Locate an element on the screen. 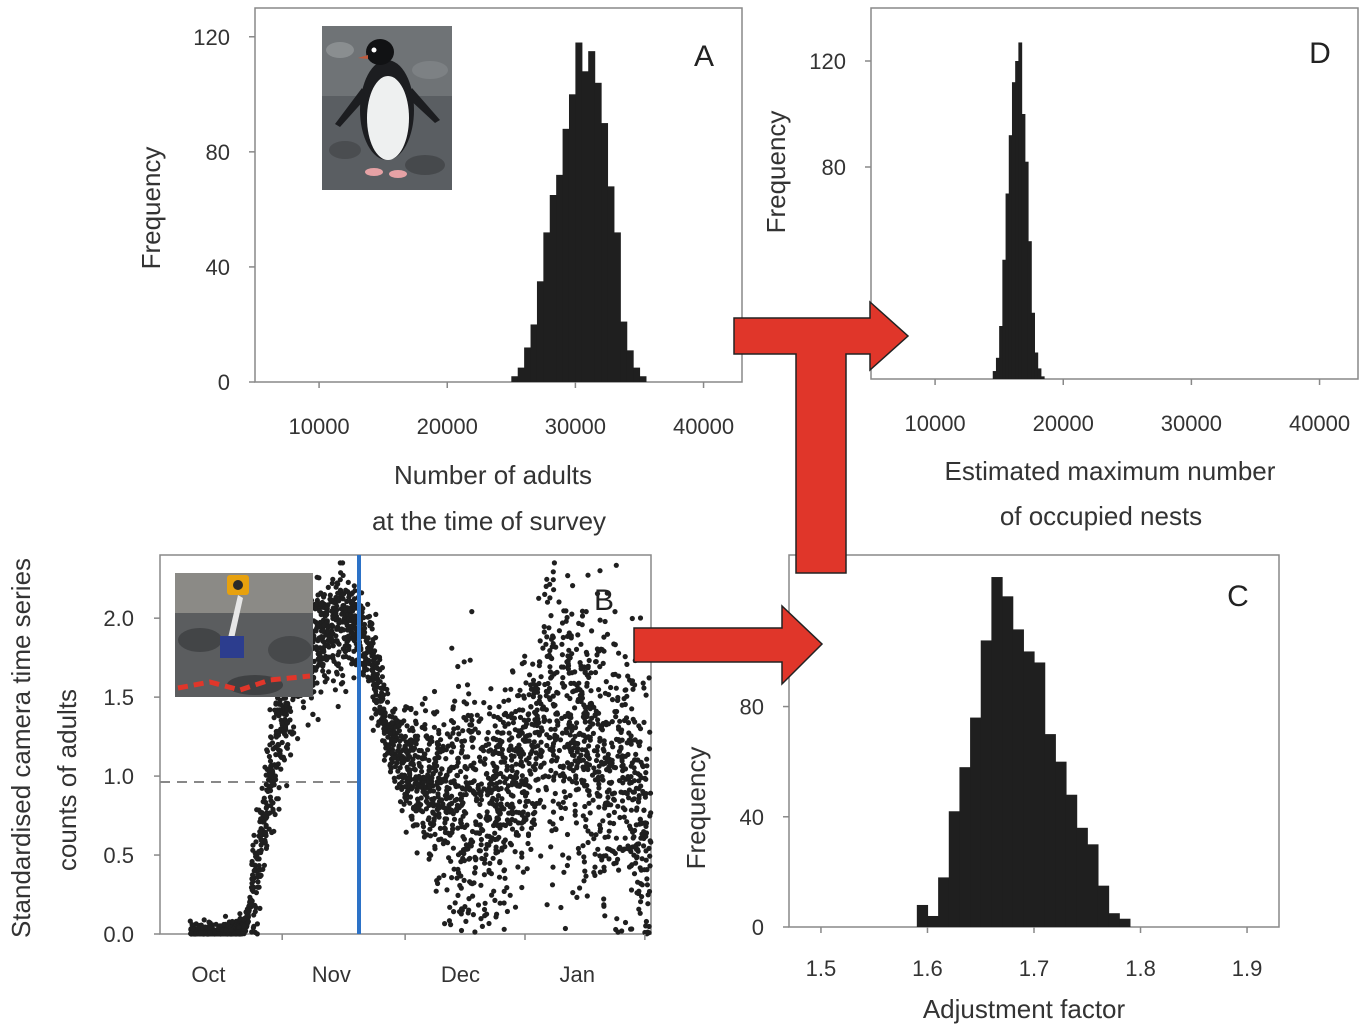  panel-c-xlabel: Adjustment factor is located at coordinates (1024, 1009).